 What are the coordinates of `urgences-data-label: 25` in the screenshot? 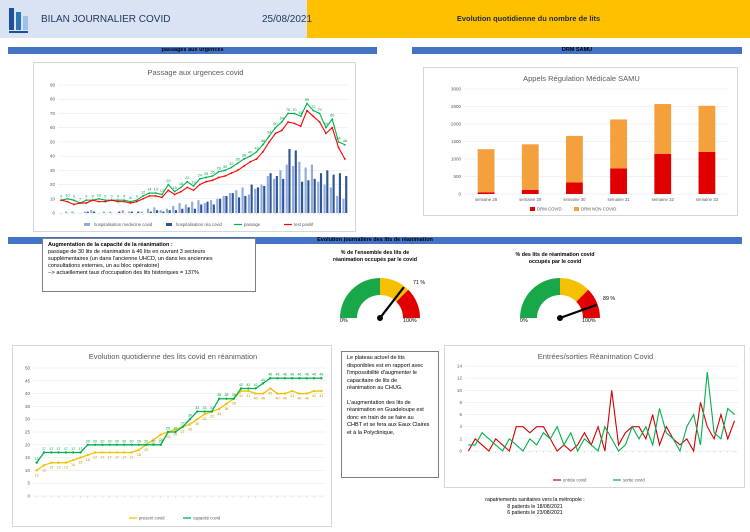 It's located at (206, 174).